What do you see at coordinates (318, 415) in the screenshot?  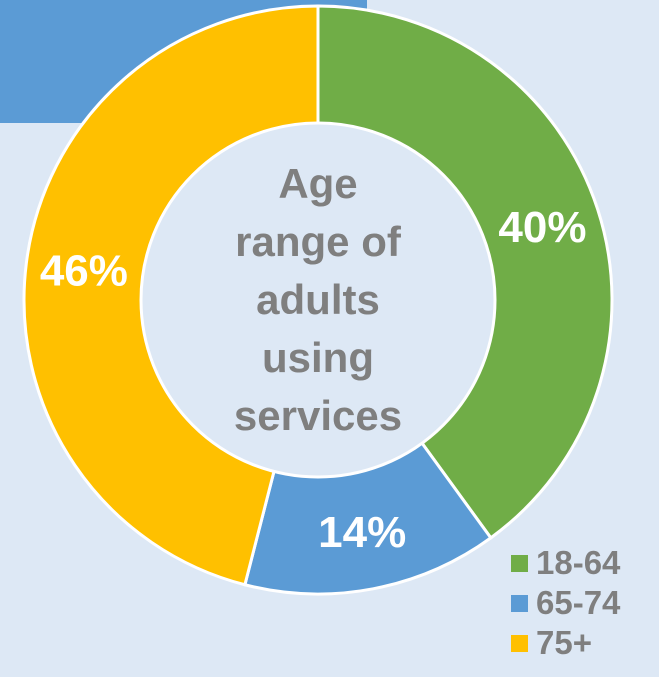 I see `center-title-line: services` at bounding box center [318, 415].